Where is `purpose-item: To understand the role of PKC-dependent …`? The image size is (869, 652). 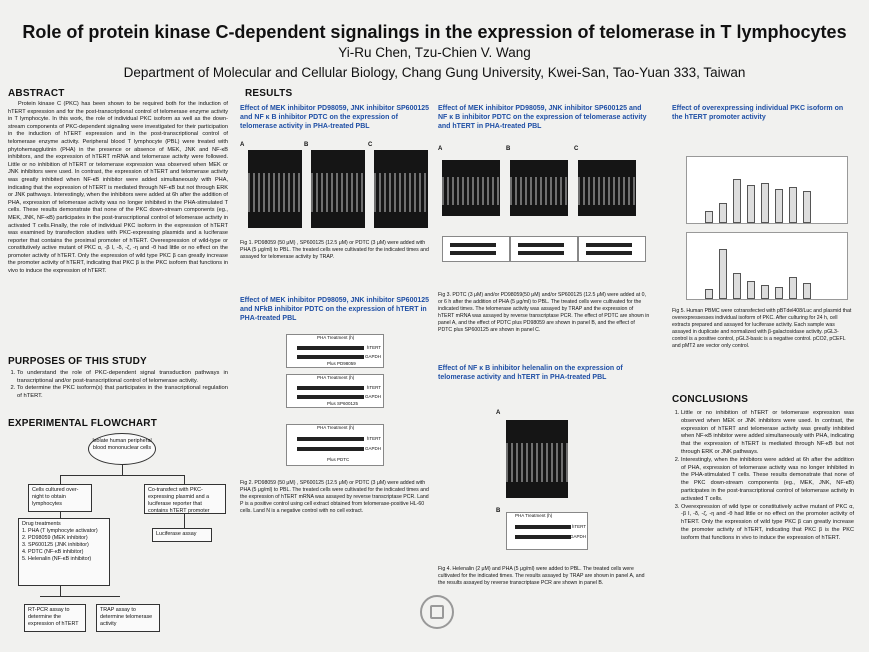 purpose-item: To understand the role of PKC-dependent … is located at coordinates (122, 377).